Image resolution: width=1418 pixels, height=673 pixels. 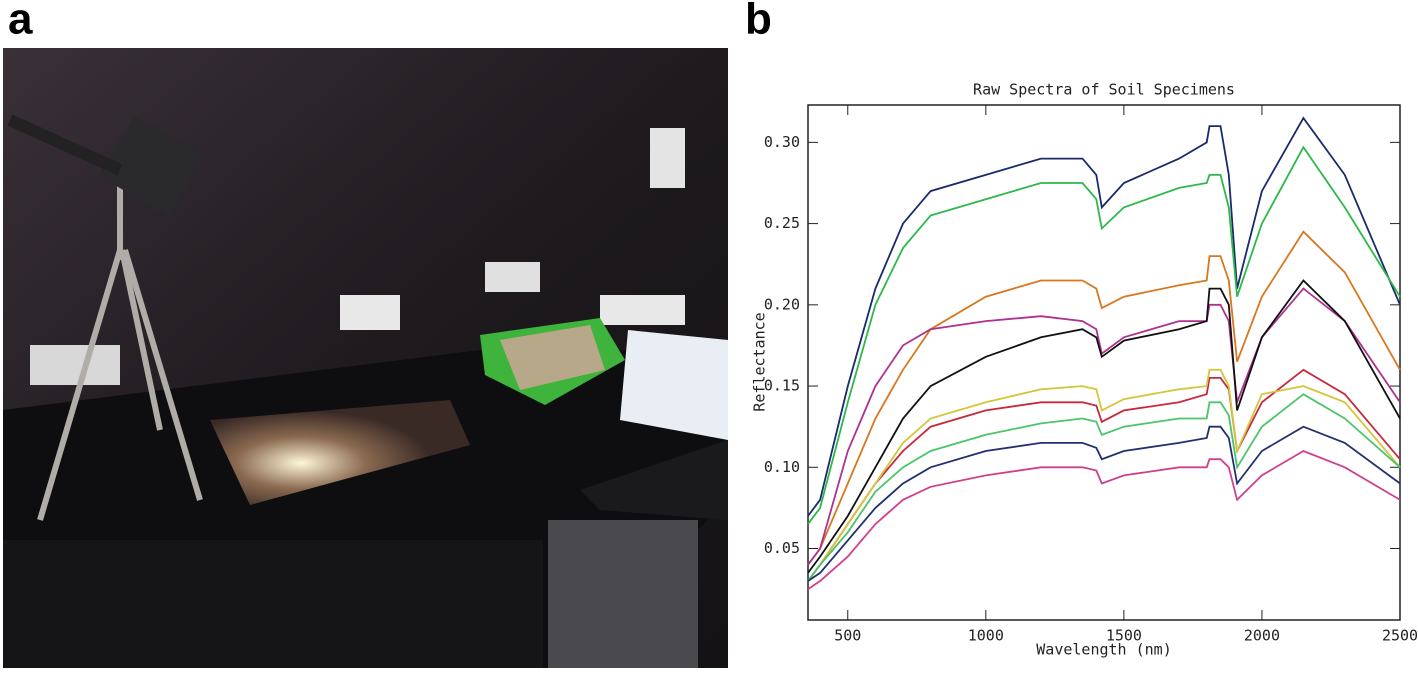 I want to click on y-tick-label: 0.15, so click(x=782, y=386).